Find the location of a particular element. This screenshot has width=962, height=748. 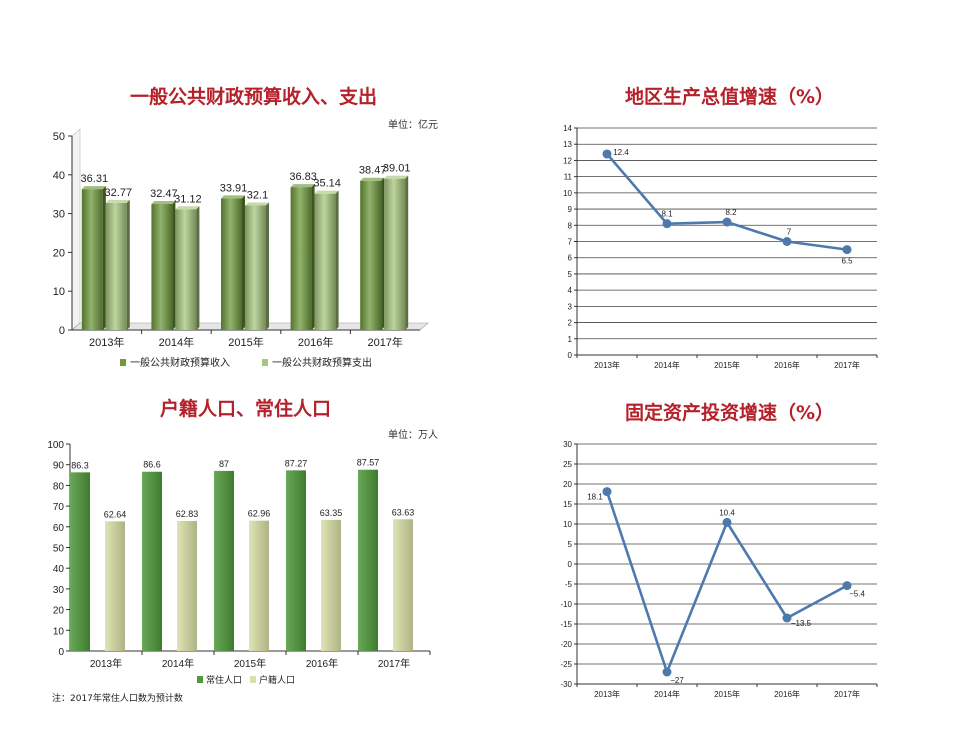

y-tick-label: 6 is located at coordinates (570, 258).